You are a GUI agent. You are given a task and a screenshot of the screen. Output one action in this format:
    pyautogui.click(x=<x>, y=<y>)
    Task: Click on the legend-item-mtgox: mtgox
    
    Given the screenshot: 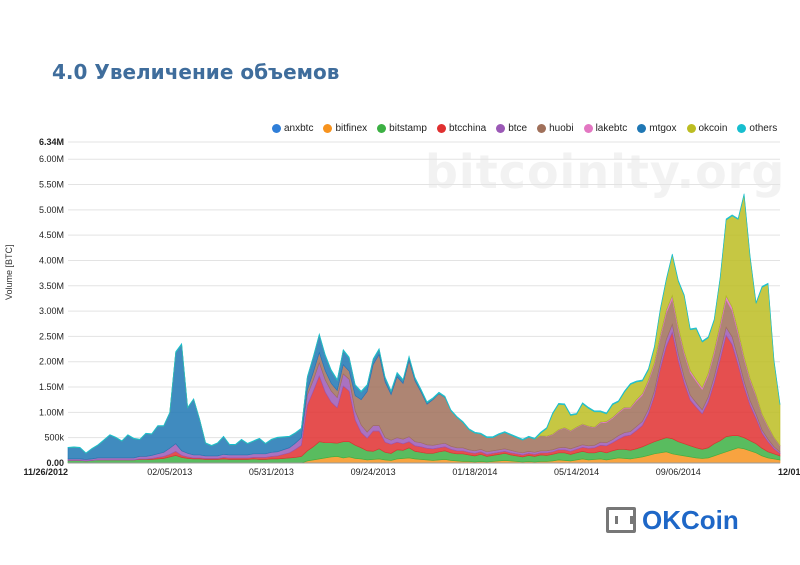 What is the action you would take?
    pyautogui.click(x=657, y=128)
    